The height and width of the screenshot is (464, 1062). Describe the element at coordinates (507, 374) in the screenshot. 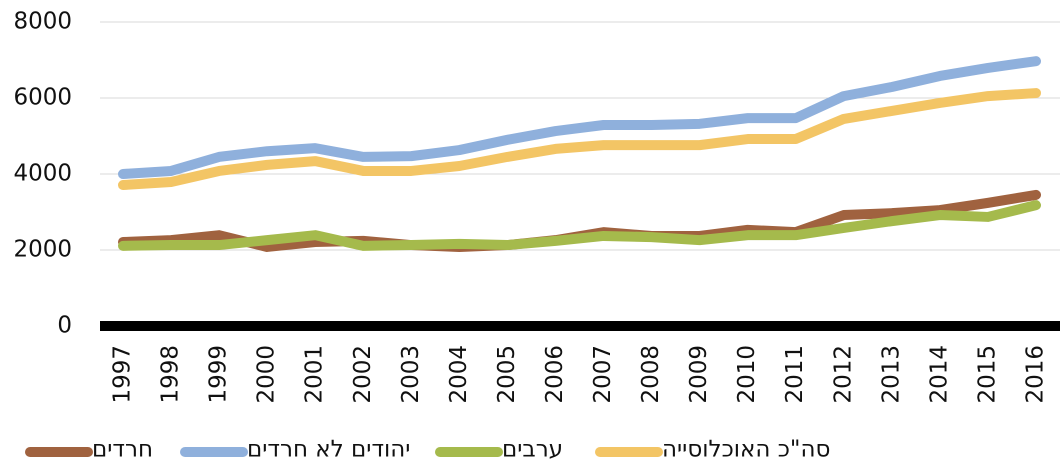

I see `x-tick-label: 2005` at that location.